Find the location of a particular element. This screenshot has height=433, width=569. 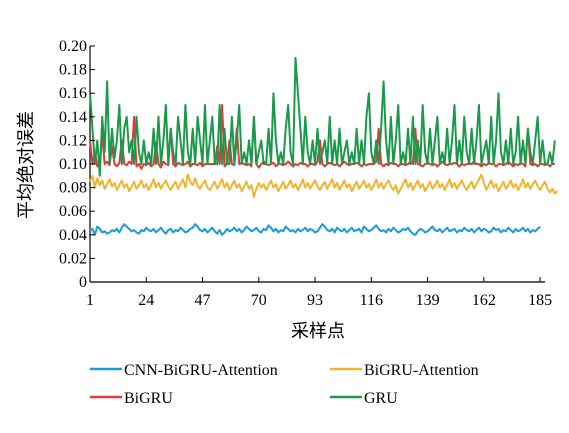

y-tick-label: 0.02 is located at coordinates (73, 258).